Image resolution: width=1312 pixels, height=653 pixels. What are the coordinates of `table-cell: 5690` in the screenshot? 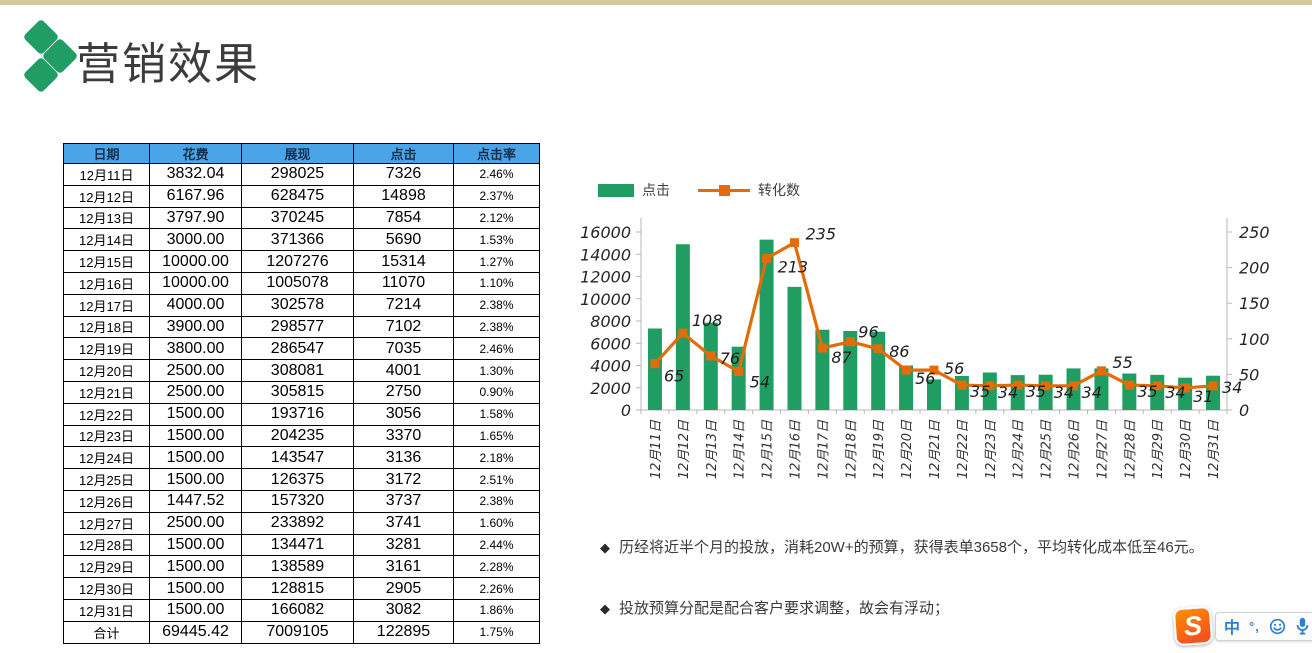 It's located at (403, 240).